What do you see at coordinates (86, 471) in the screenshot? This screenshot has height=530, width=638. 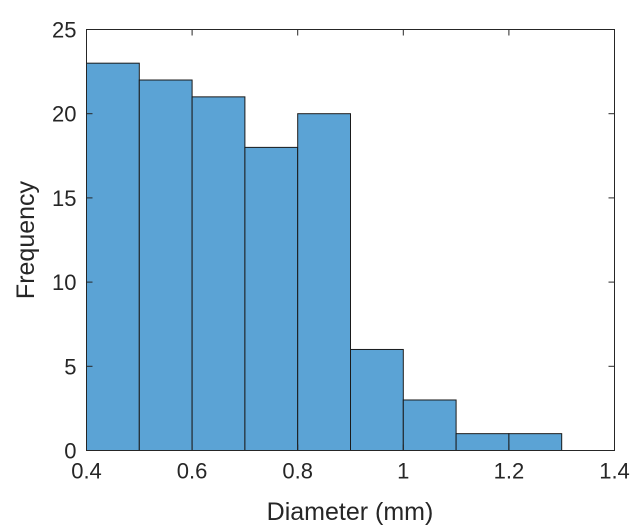 I see `x-tick-label: 0.4` at bounding box center [86, 471].